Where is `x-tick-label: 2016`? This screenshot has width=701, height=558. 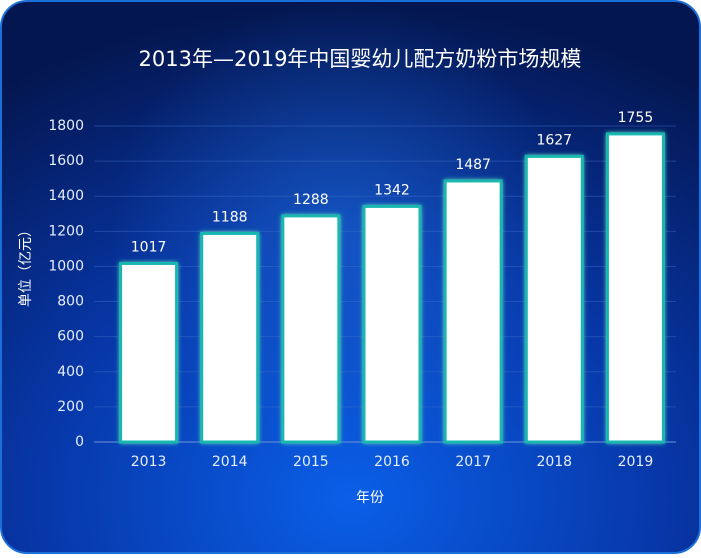
x-tick-label: 2016 is located at coordinates (392, 462).